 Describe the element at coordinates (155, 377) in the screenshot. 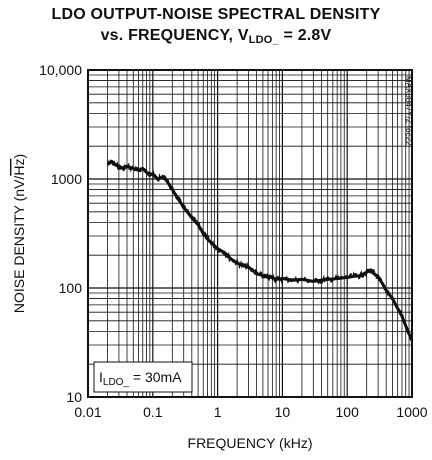

I see `annotation-suffix: = 30mA` at that location.